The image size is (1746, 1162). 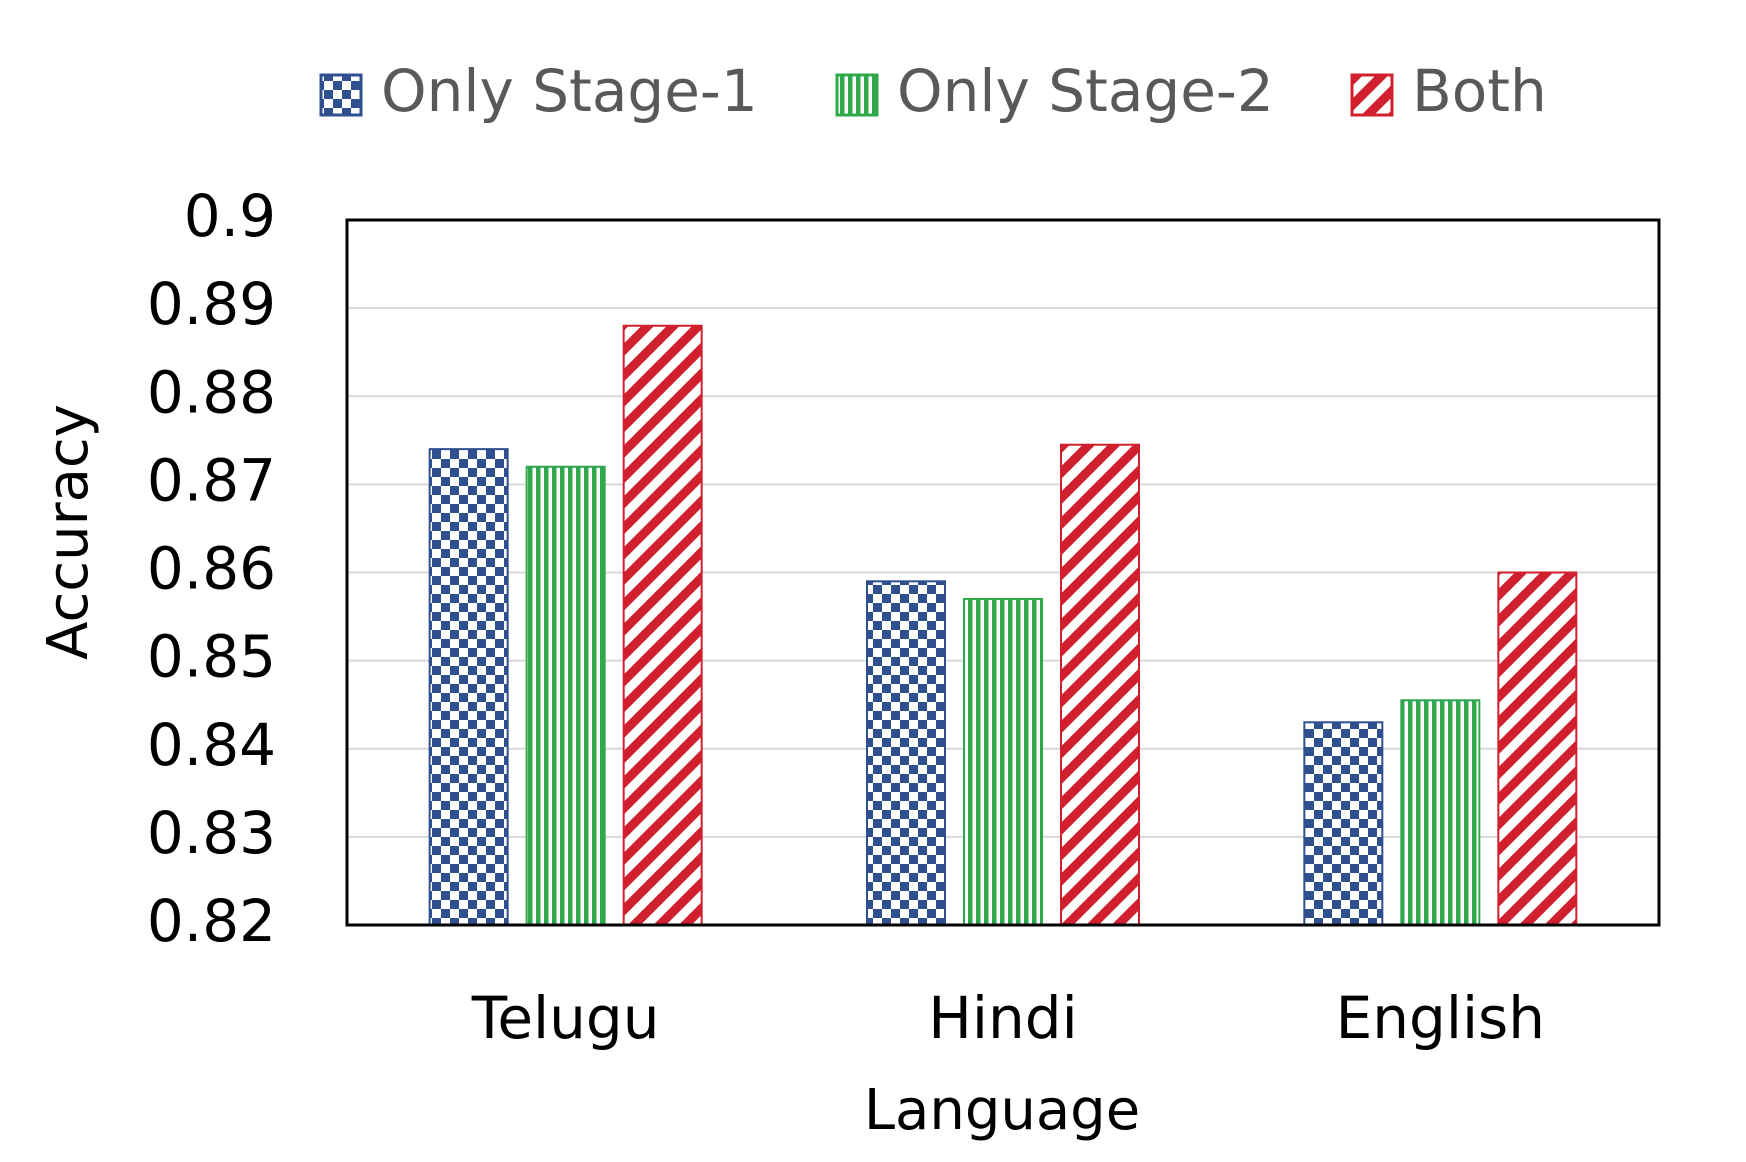 I want to click on y-tick-label: 0.82, so click(x=211, y=921).